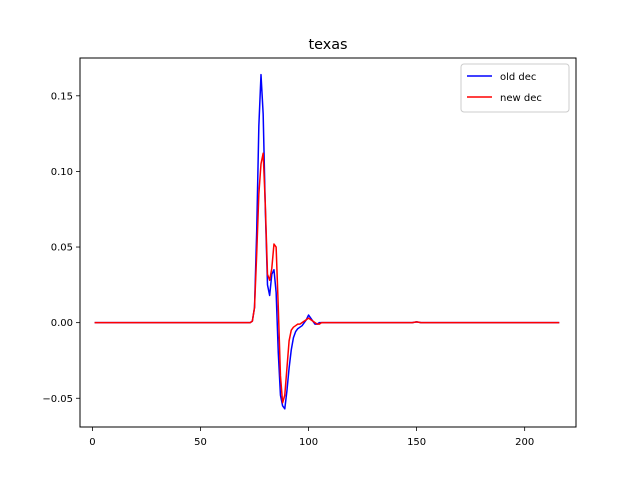 This screenshot has height=480, width=640. I want to click on y-tick-label: 0.15, so click(62, 96).